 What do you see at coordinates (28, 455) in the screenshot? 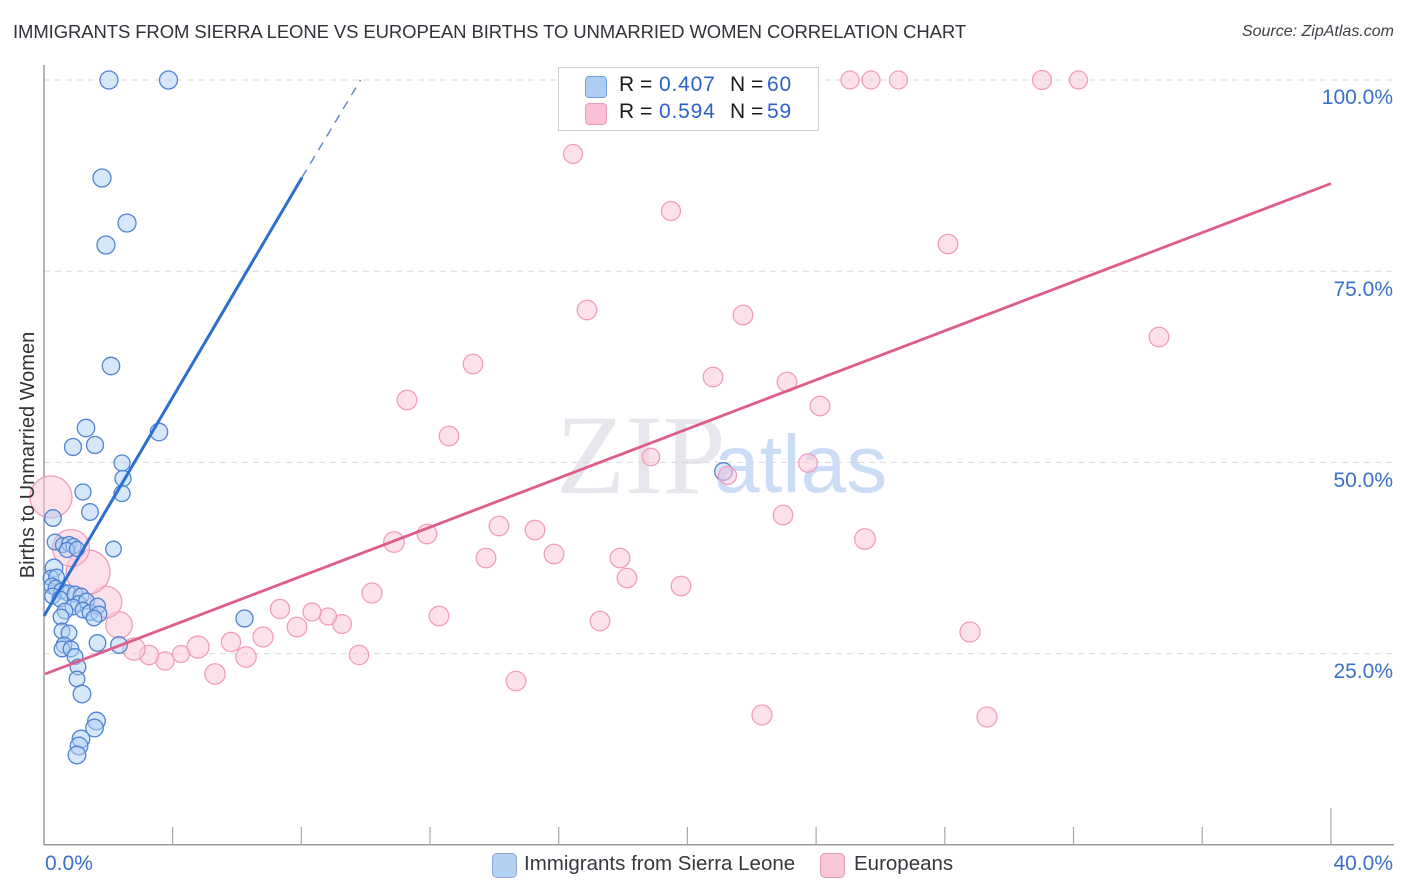
I see `svg-text: Births to Unmarried Women` at bounding box center [28, 455].